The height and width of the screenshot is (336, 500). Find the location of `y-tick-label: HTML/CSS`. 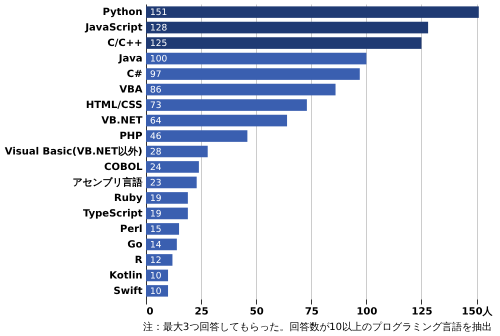

y-tick-label: HTML/CSS is located at coordinates (114, 106).